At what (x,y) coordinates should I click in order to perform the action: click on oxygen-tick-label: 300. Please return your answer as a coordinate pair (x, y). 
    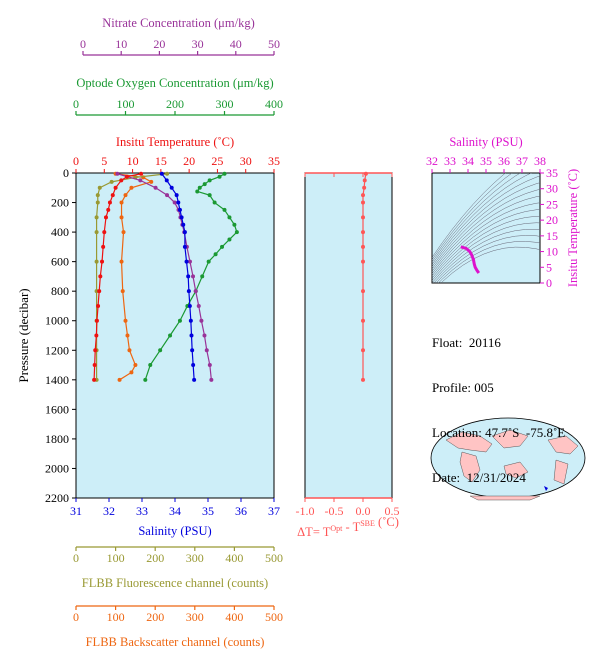
    Looking at the image, I should click on (225, 104).